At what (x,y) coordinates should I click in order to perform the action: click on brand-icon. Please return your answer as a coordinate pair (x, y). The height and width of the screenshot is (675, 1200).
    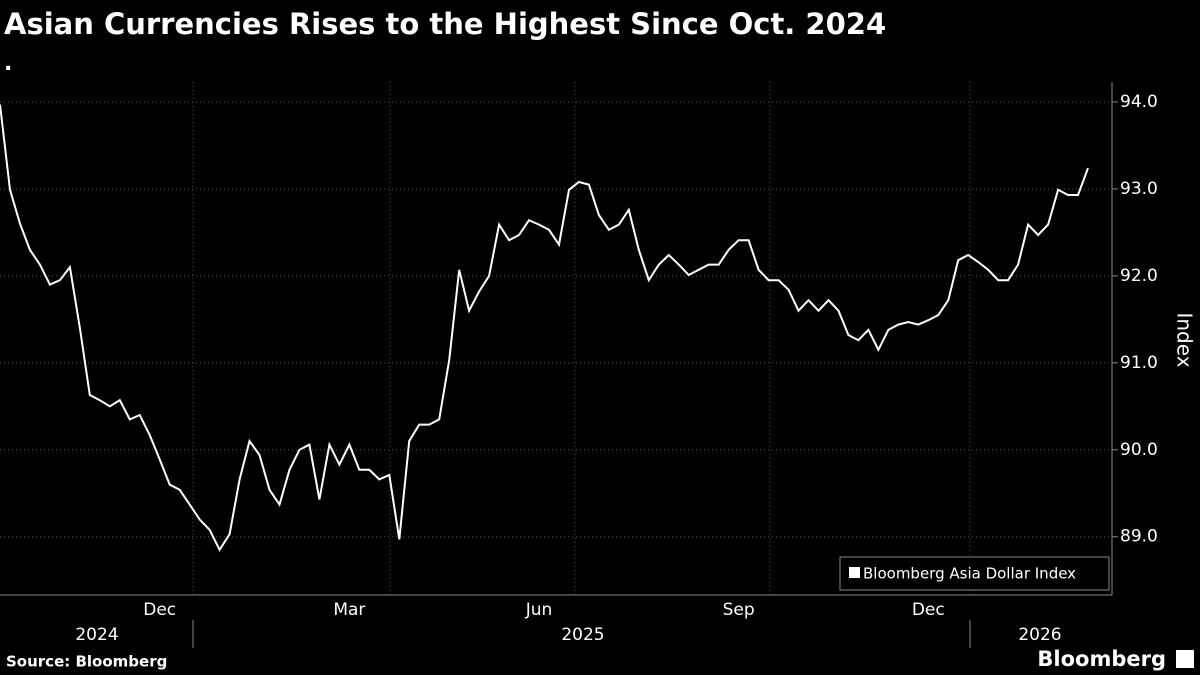
    Looking at the image, I should click on (1185, 659).